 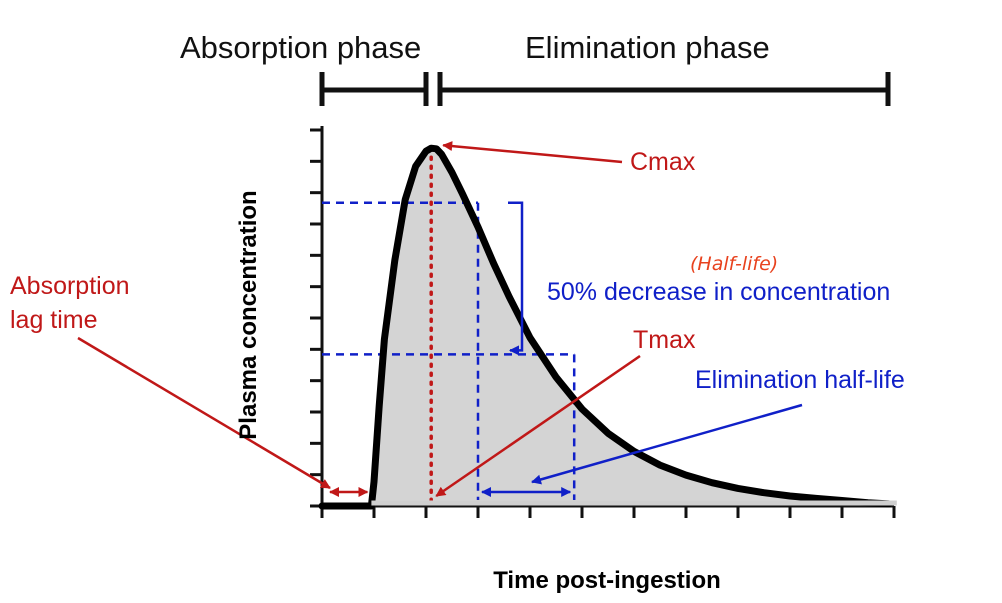 I want to click on y-axis-label: Plasma concentration, so click(x=248, y=314).